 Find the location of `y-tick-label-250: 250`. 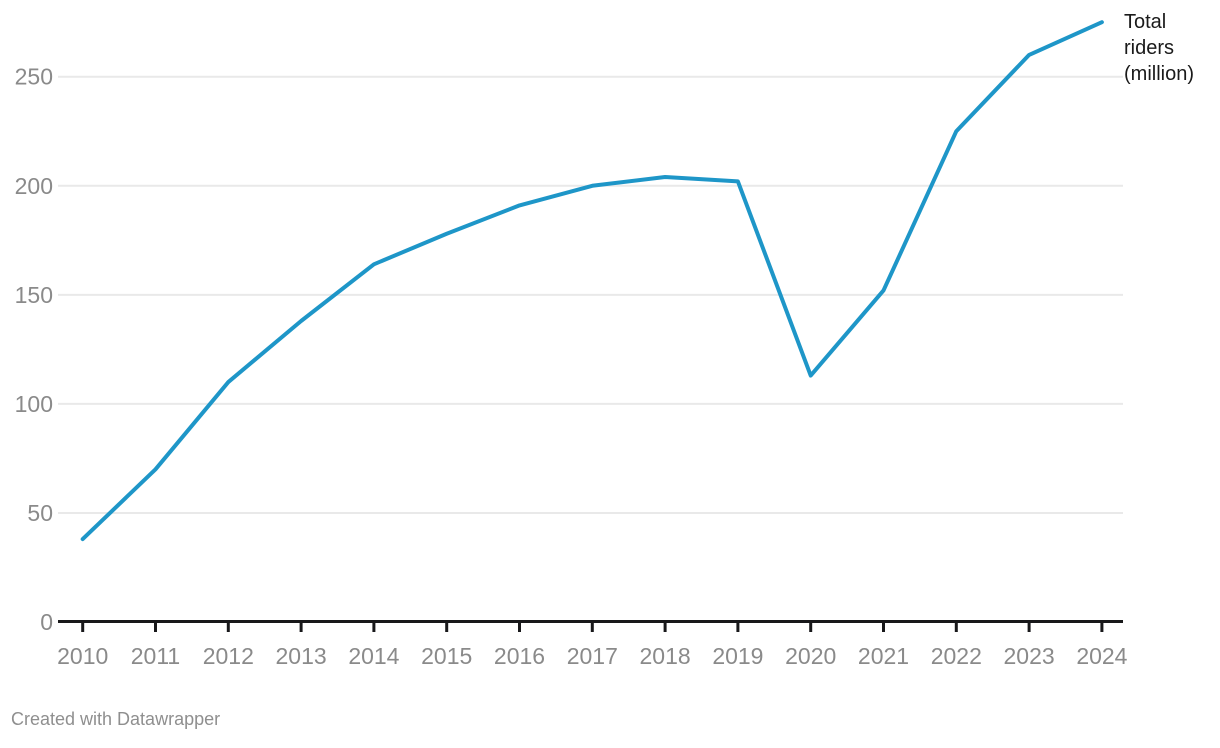

y-tick-label-250: 250 is located at coordinates (34, 77).